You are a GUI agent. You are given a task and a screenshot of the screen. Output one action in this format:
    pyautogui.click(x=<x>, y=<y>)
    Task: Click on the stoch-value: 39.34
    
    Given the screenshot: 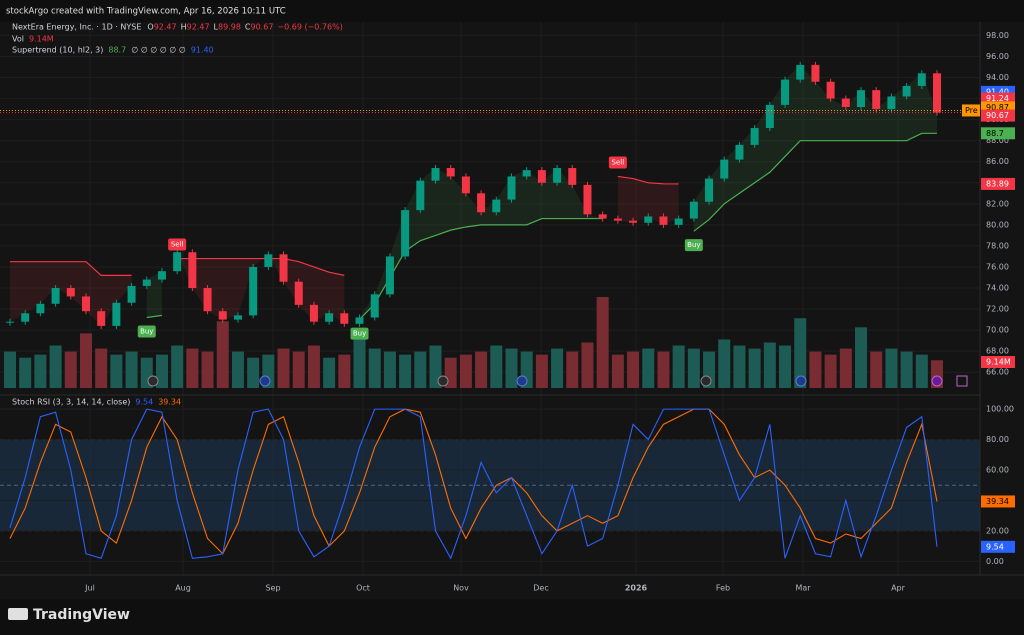 What is the action you would take?
    pyautogui.click(x=169, y=402)
    